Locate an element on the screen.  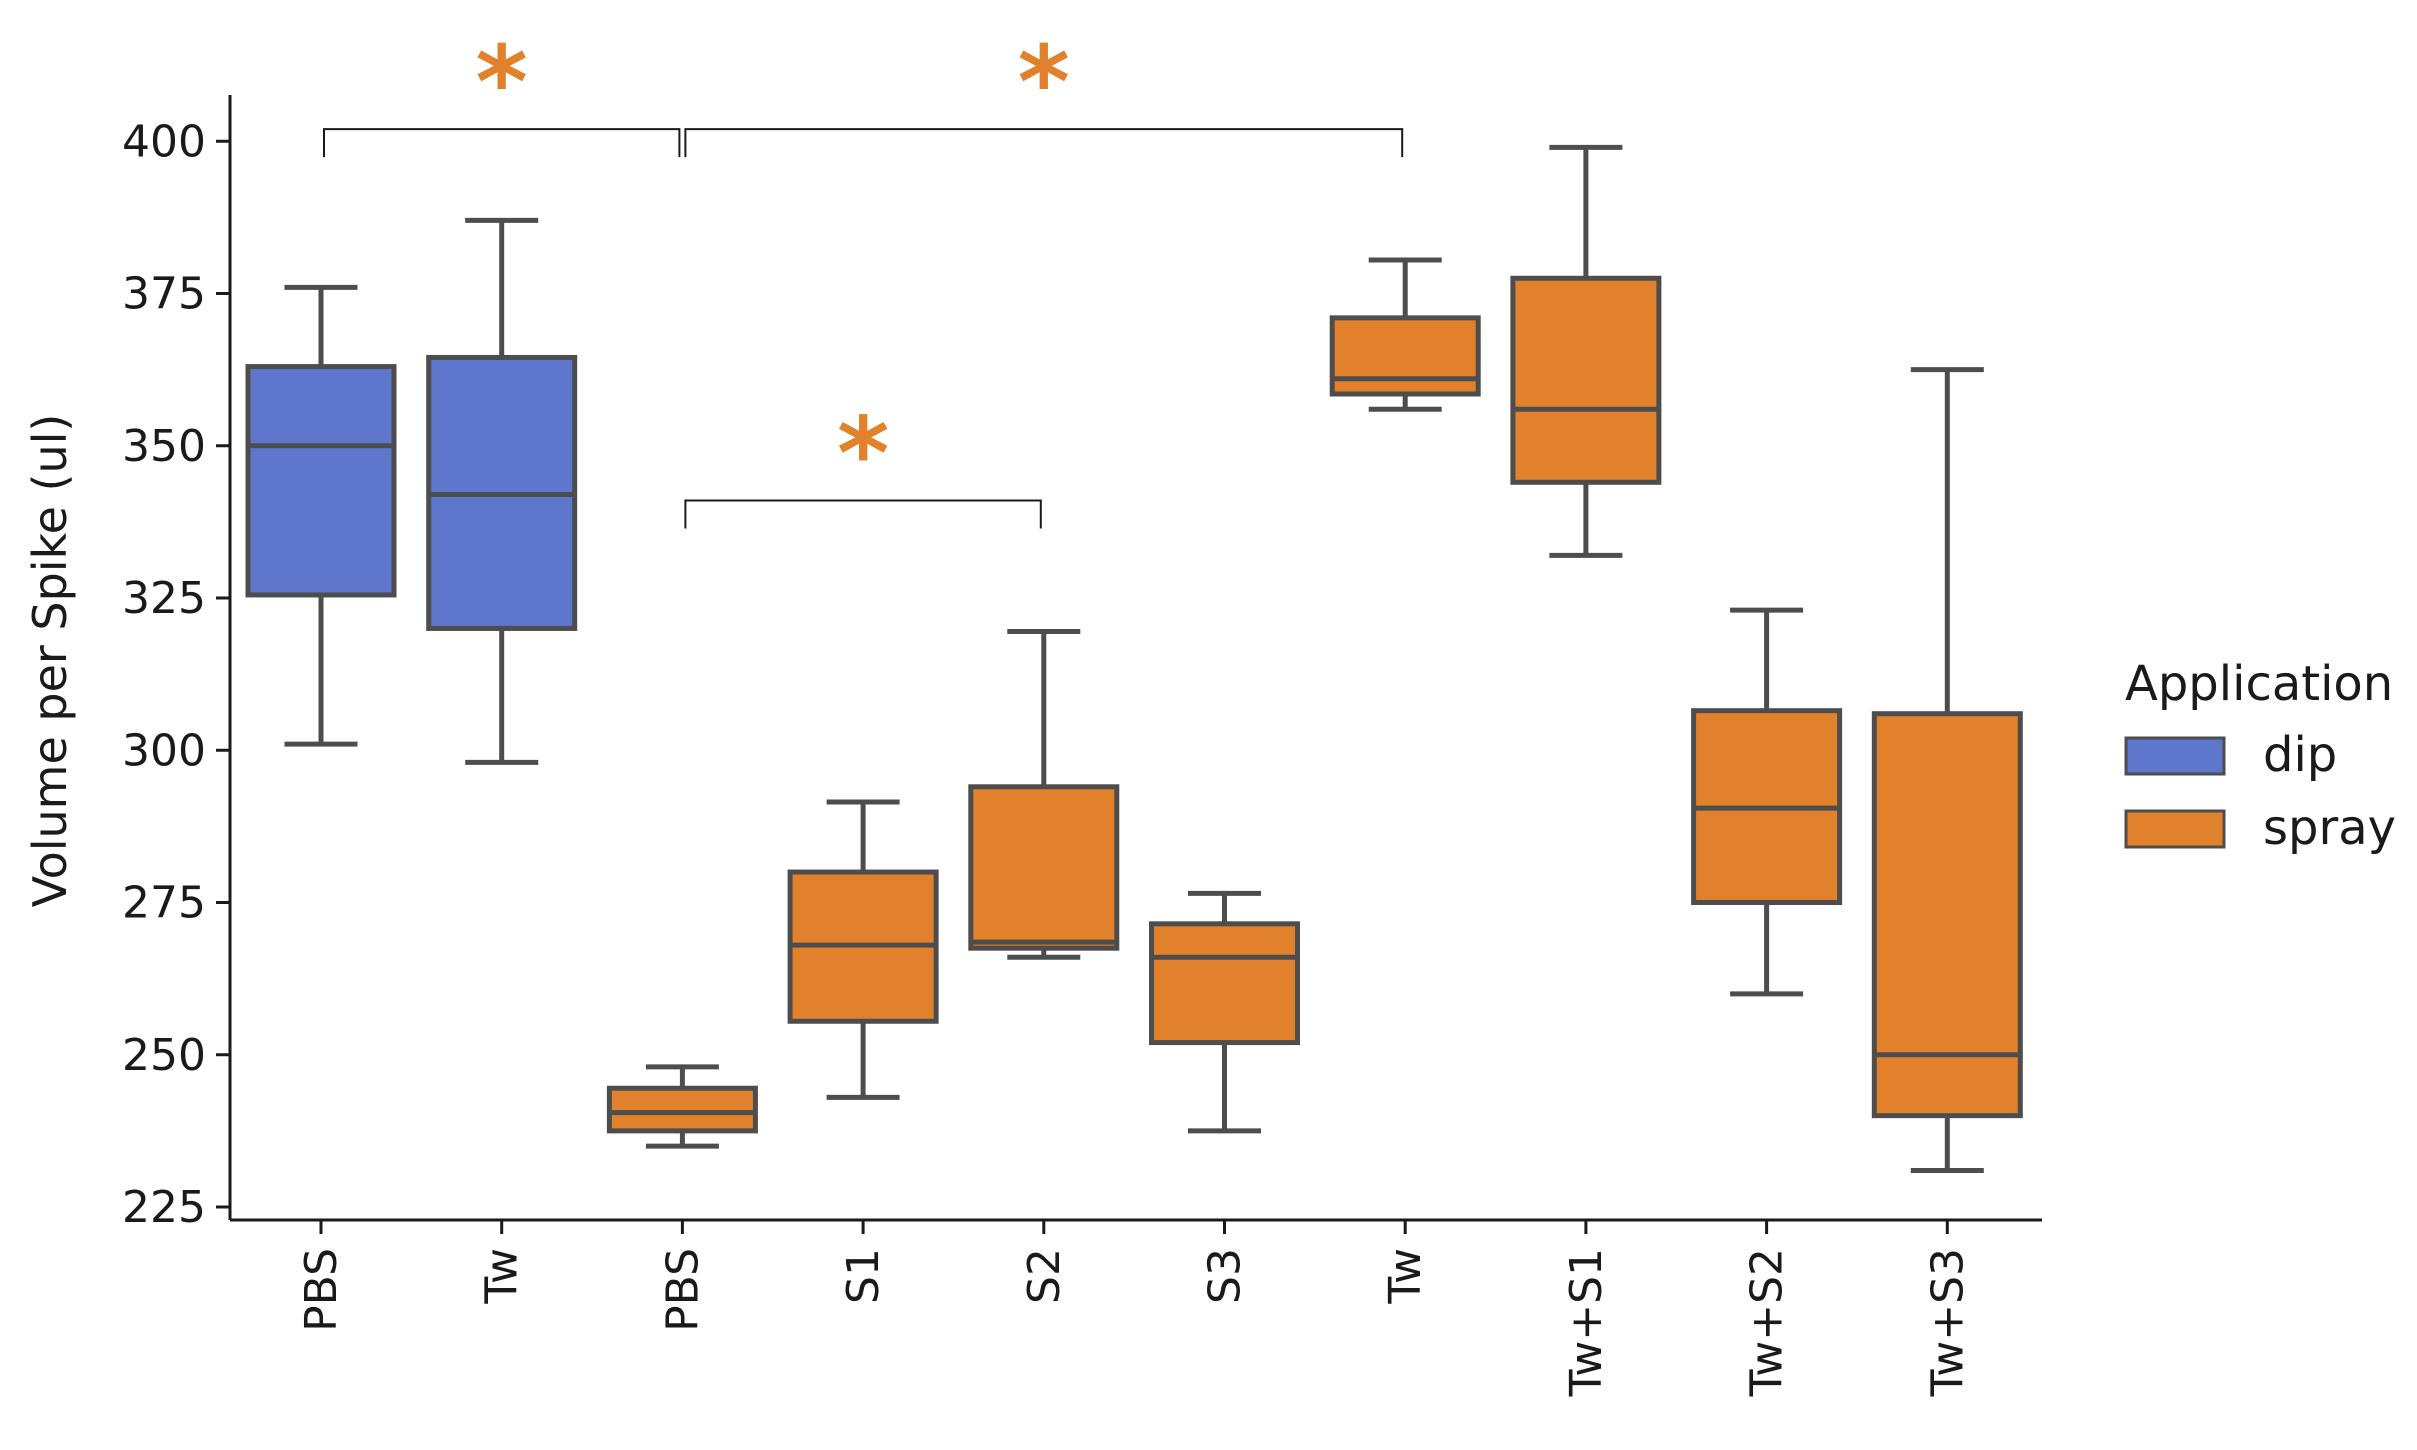
y-tick-label: 350 is located at coordinates (164, 446).